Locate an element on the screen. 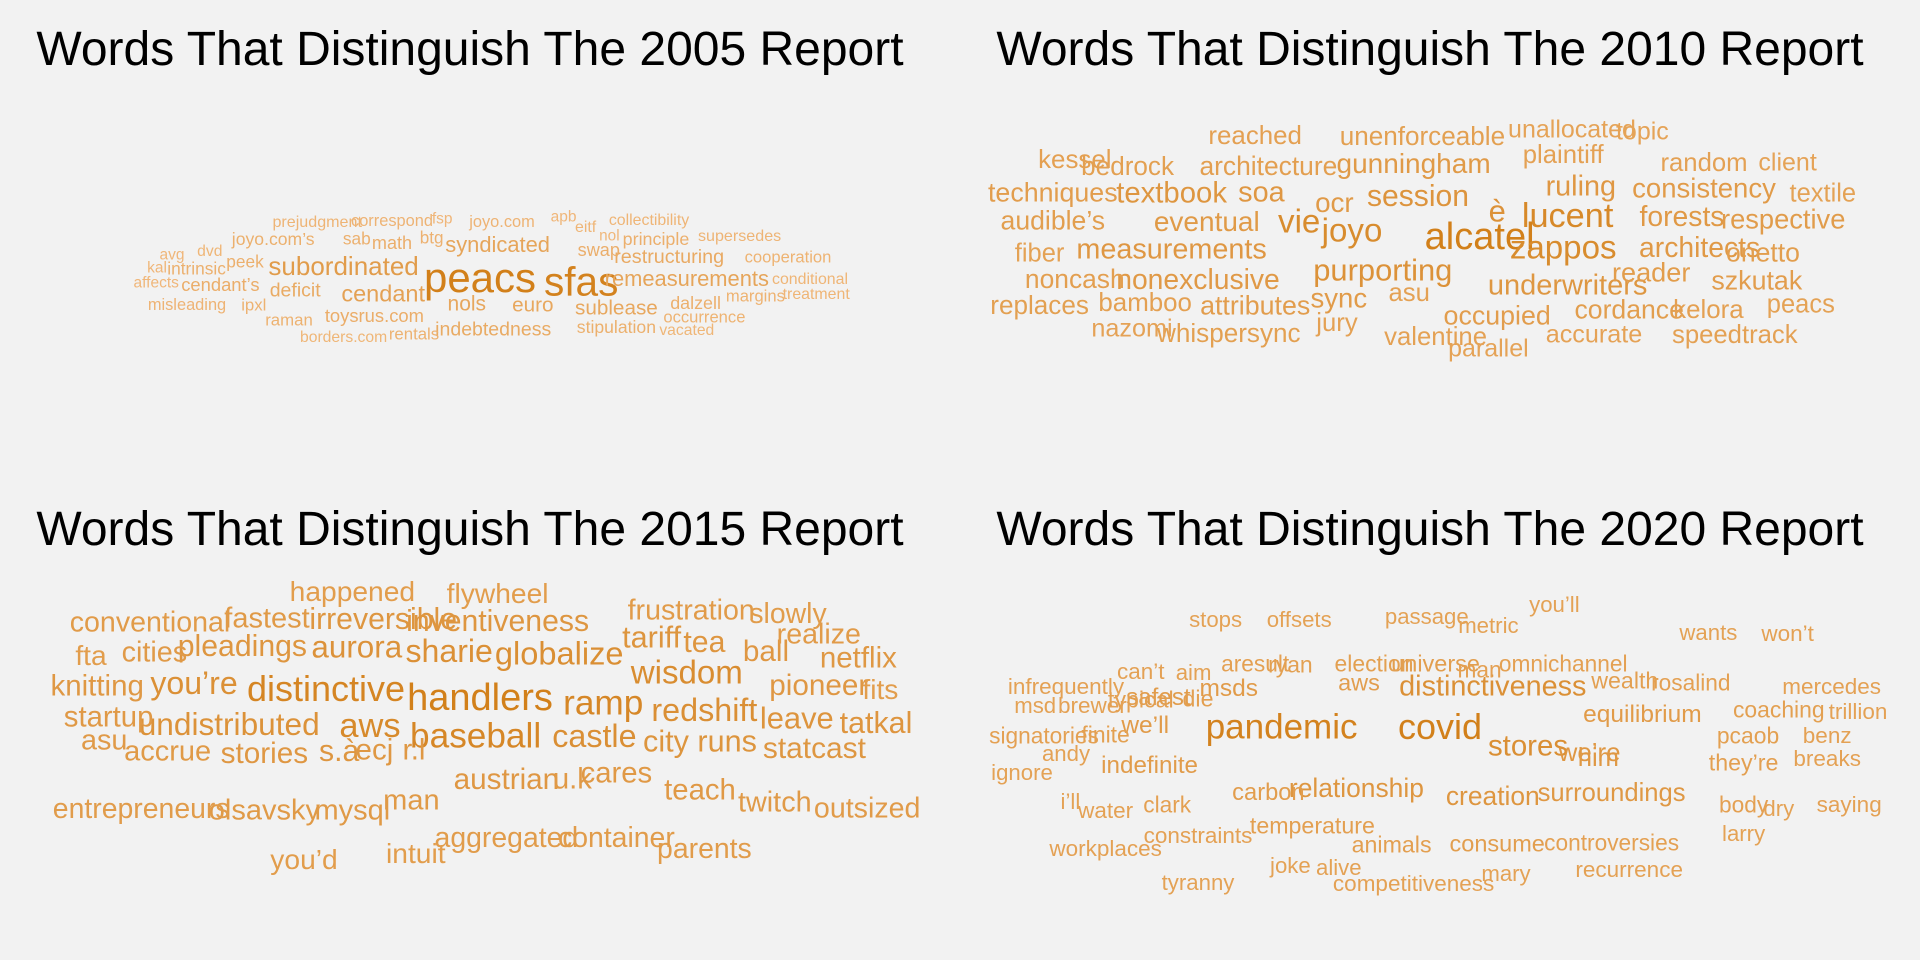 The width and height of the screenshot is (1920, 960). wordcloud-word: topic is located at coordinates (1642, 131).